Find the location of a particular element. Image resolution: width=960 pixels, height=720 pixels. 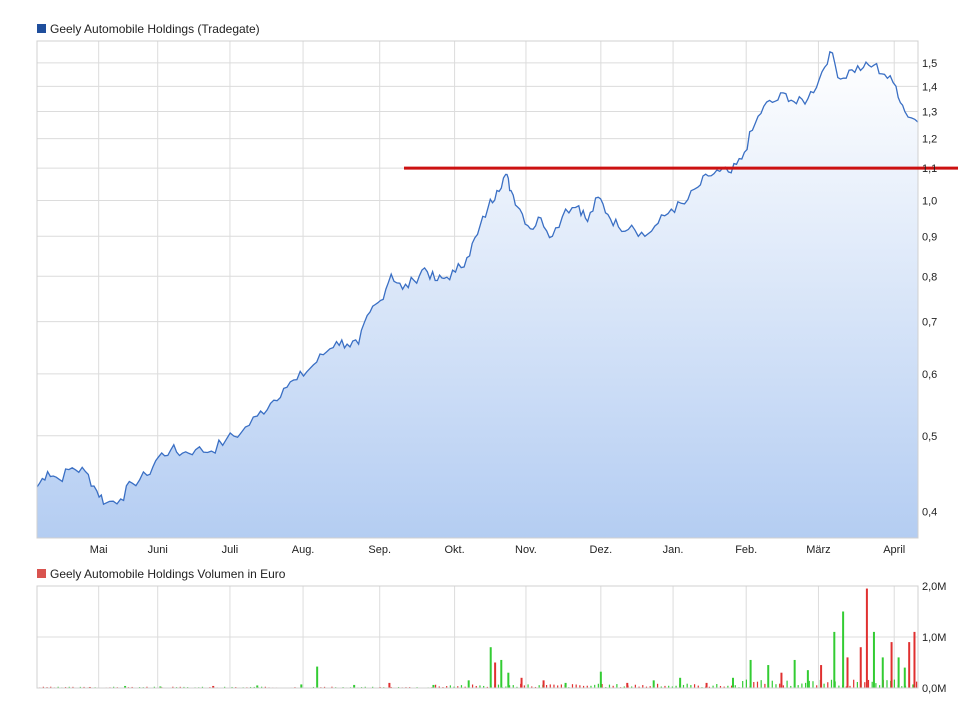

price-x-tick-label: Juli is located at coordinates (230, 550).